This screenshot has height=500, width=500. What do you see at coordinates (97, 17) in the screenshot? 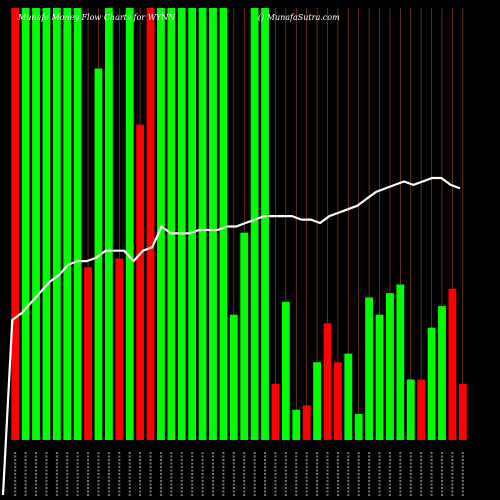
I see `chart-title: Munafa Money Flow Charts for WYNN` at bounding box center [97, 17].